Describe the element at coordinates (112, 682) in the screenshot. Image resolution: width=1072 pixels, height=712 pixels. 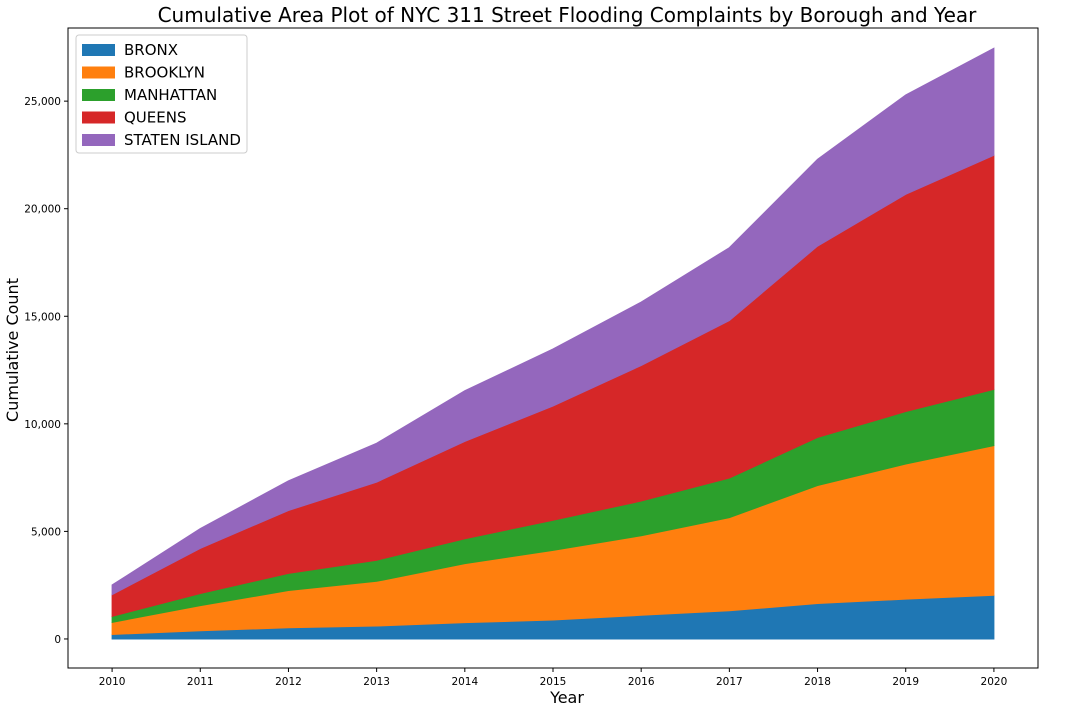
I see `x-tick-label: 2010` at that location.